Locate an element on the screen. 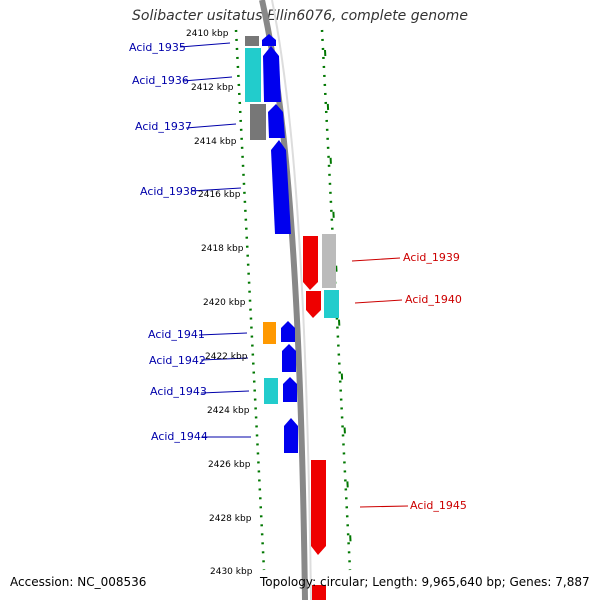 This screenshot has height=600, width=600. right-major-ticks is located at coordinates (338, 310).